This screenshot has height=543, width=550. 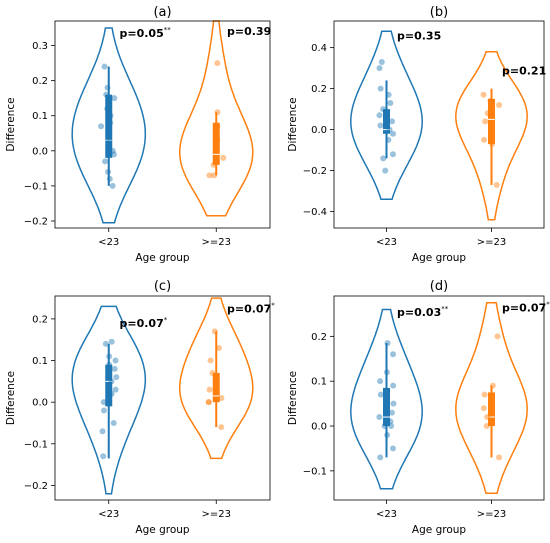 I want to click on p-value-text: p=0.05, so click(x=142, y=33).